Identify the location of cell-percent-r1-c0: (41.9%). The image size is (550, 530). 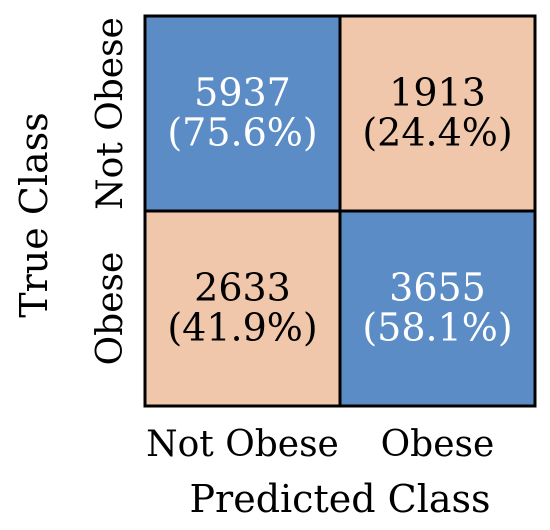
(242, 328).